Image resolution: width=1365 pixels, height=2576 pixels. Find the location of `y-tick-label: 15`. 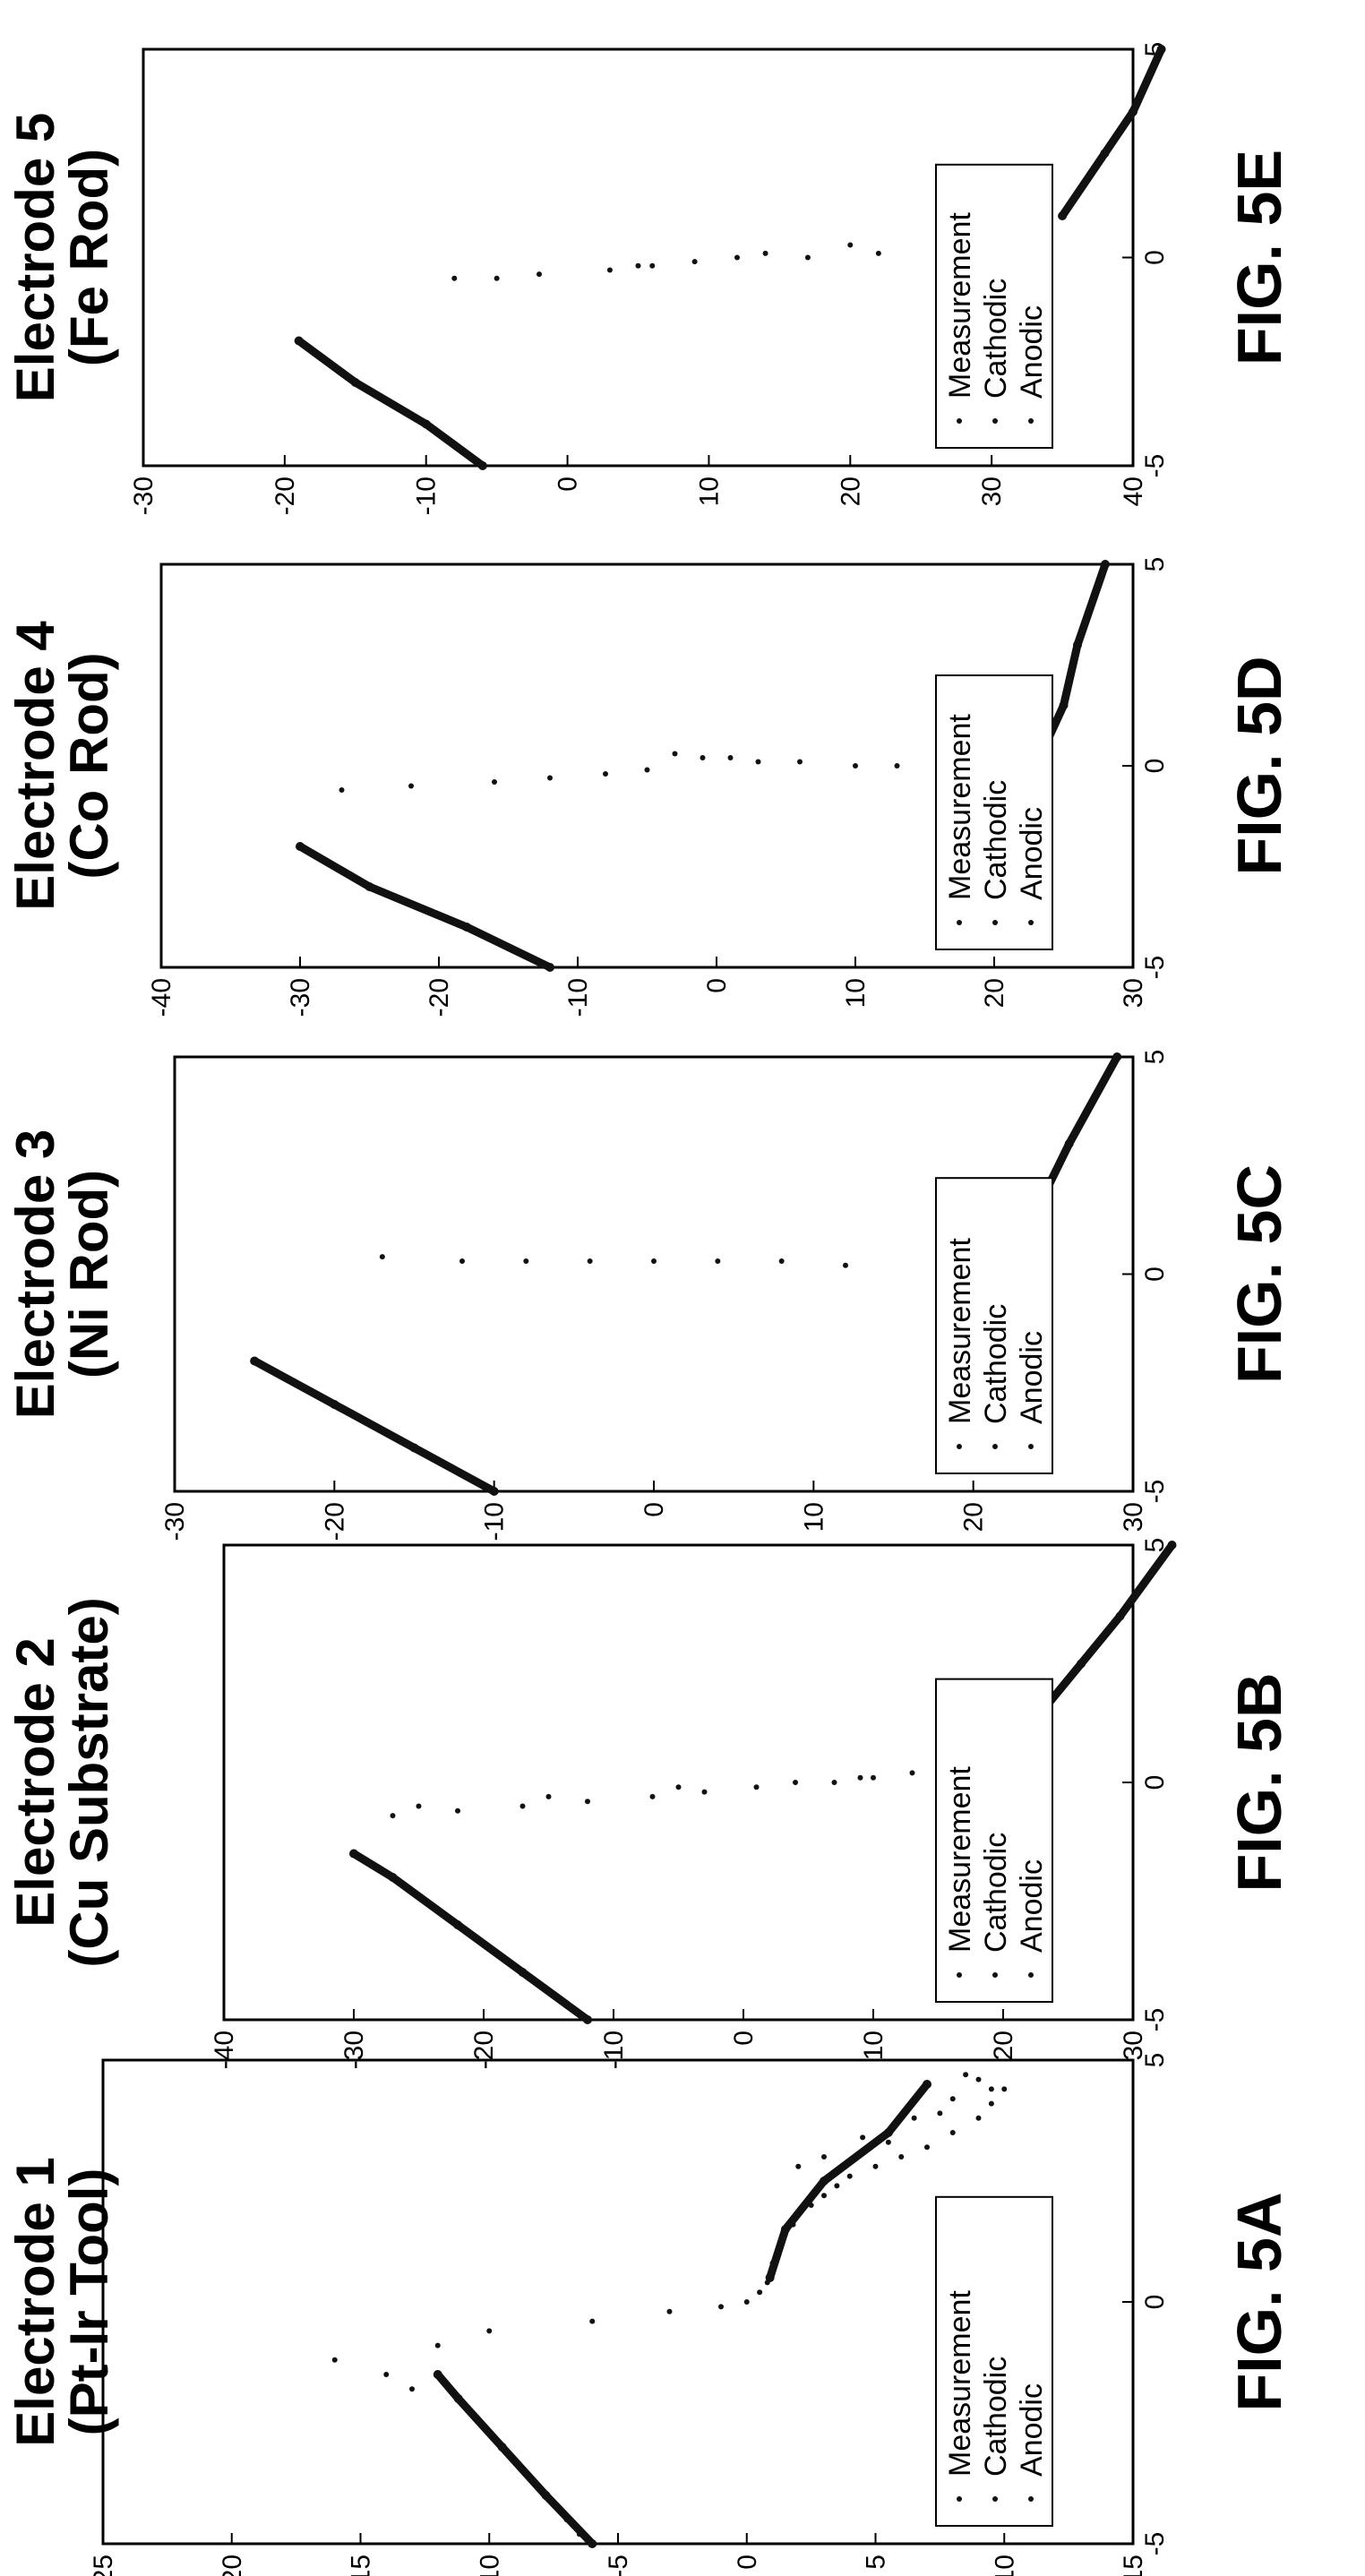

y-tick-label: 15 is located at coordinates (1133, 2565).